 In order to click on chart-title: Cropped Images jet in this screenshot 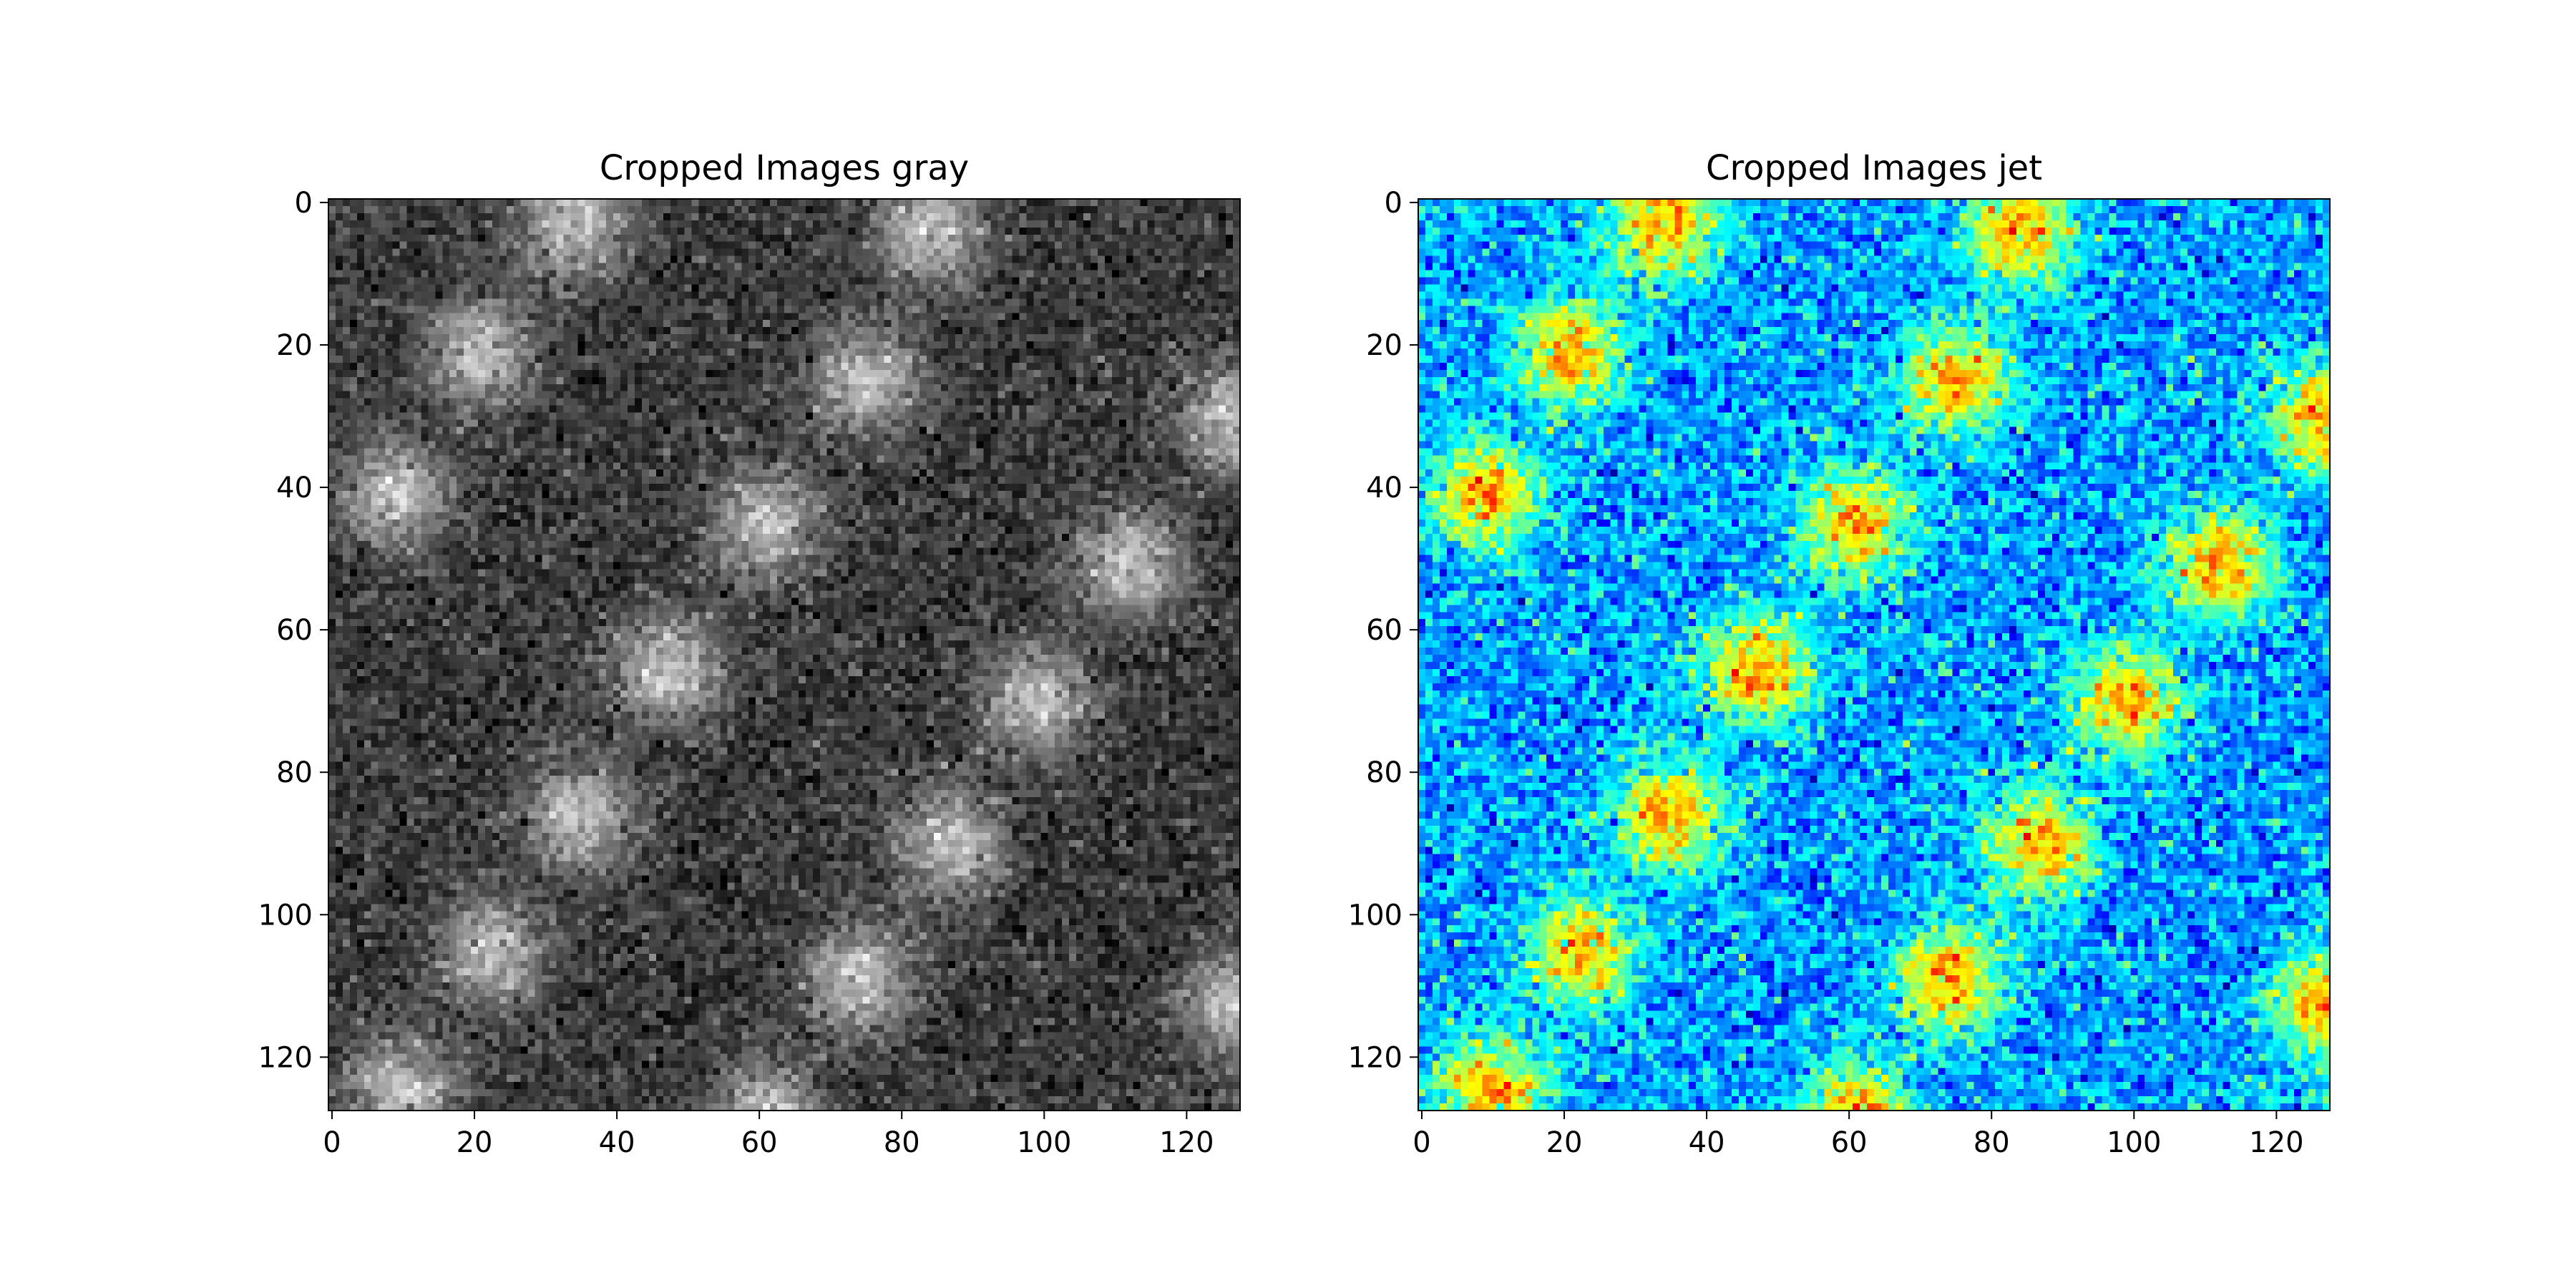, I will do `click(1874, 168)`.